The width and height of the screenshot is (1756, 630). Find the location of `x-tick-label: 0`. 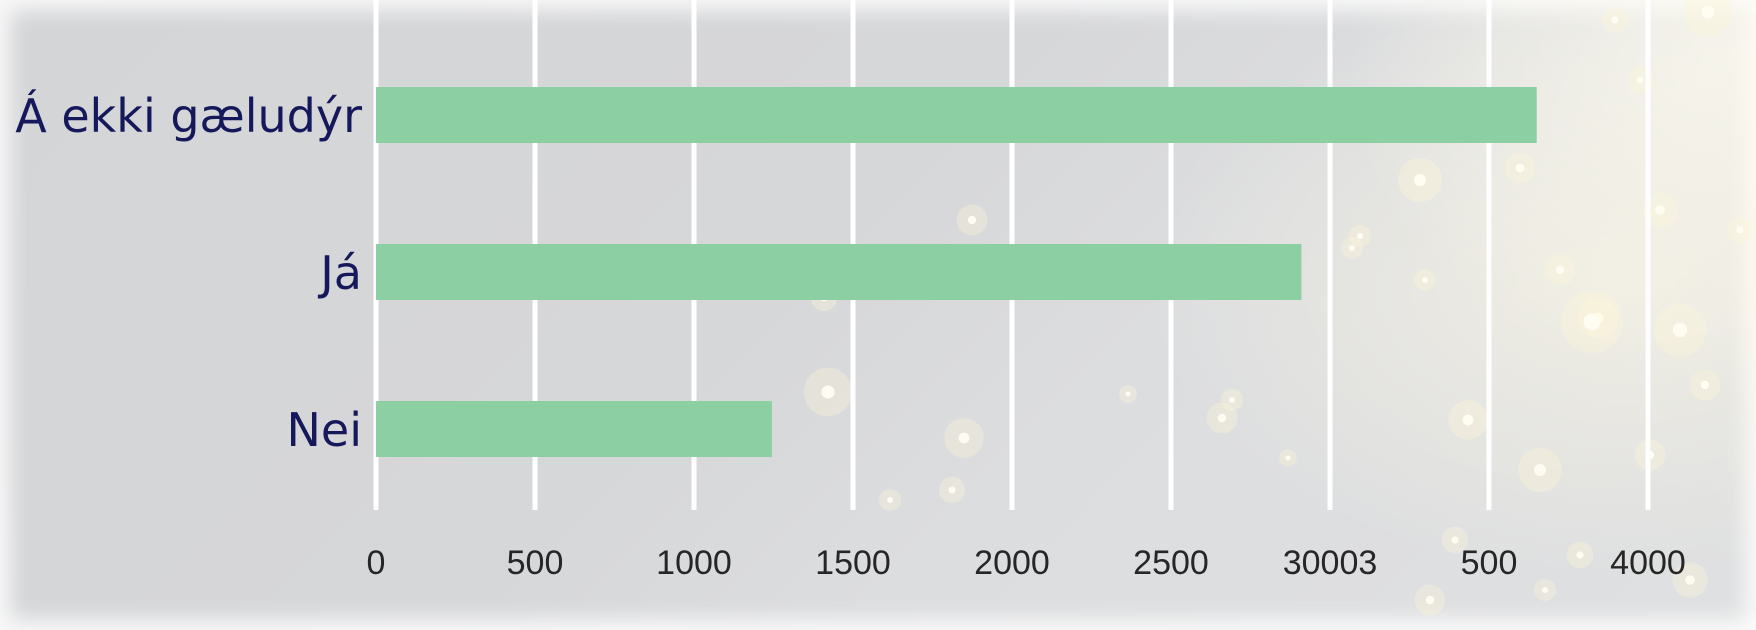

x-tick-label: 0 is located at coordinates (376, 563).